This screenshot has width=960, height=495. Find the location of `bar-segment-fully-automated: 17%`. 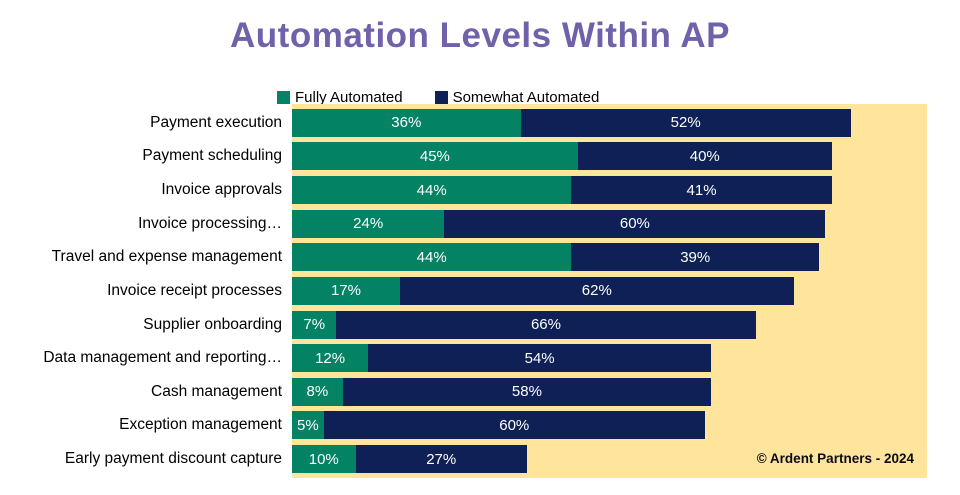

bar-segment-fully-automated: 17% is located at coordinates (346, 290).